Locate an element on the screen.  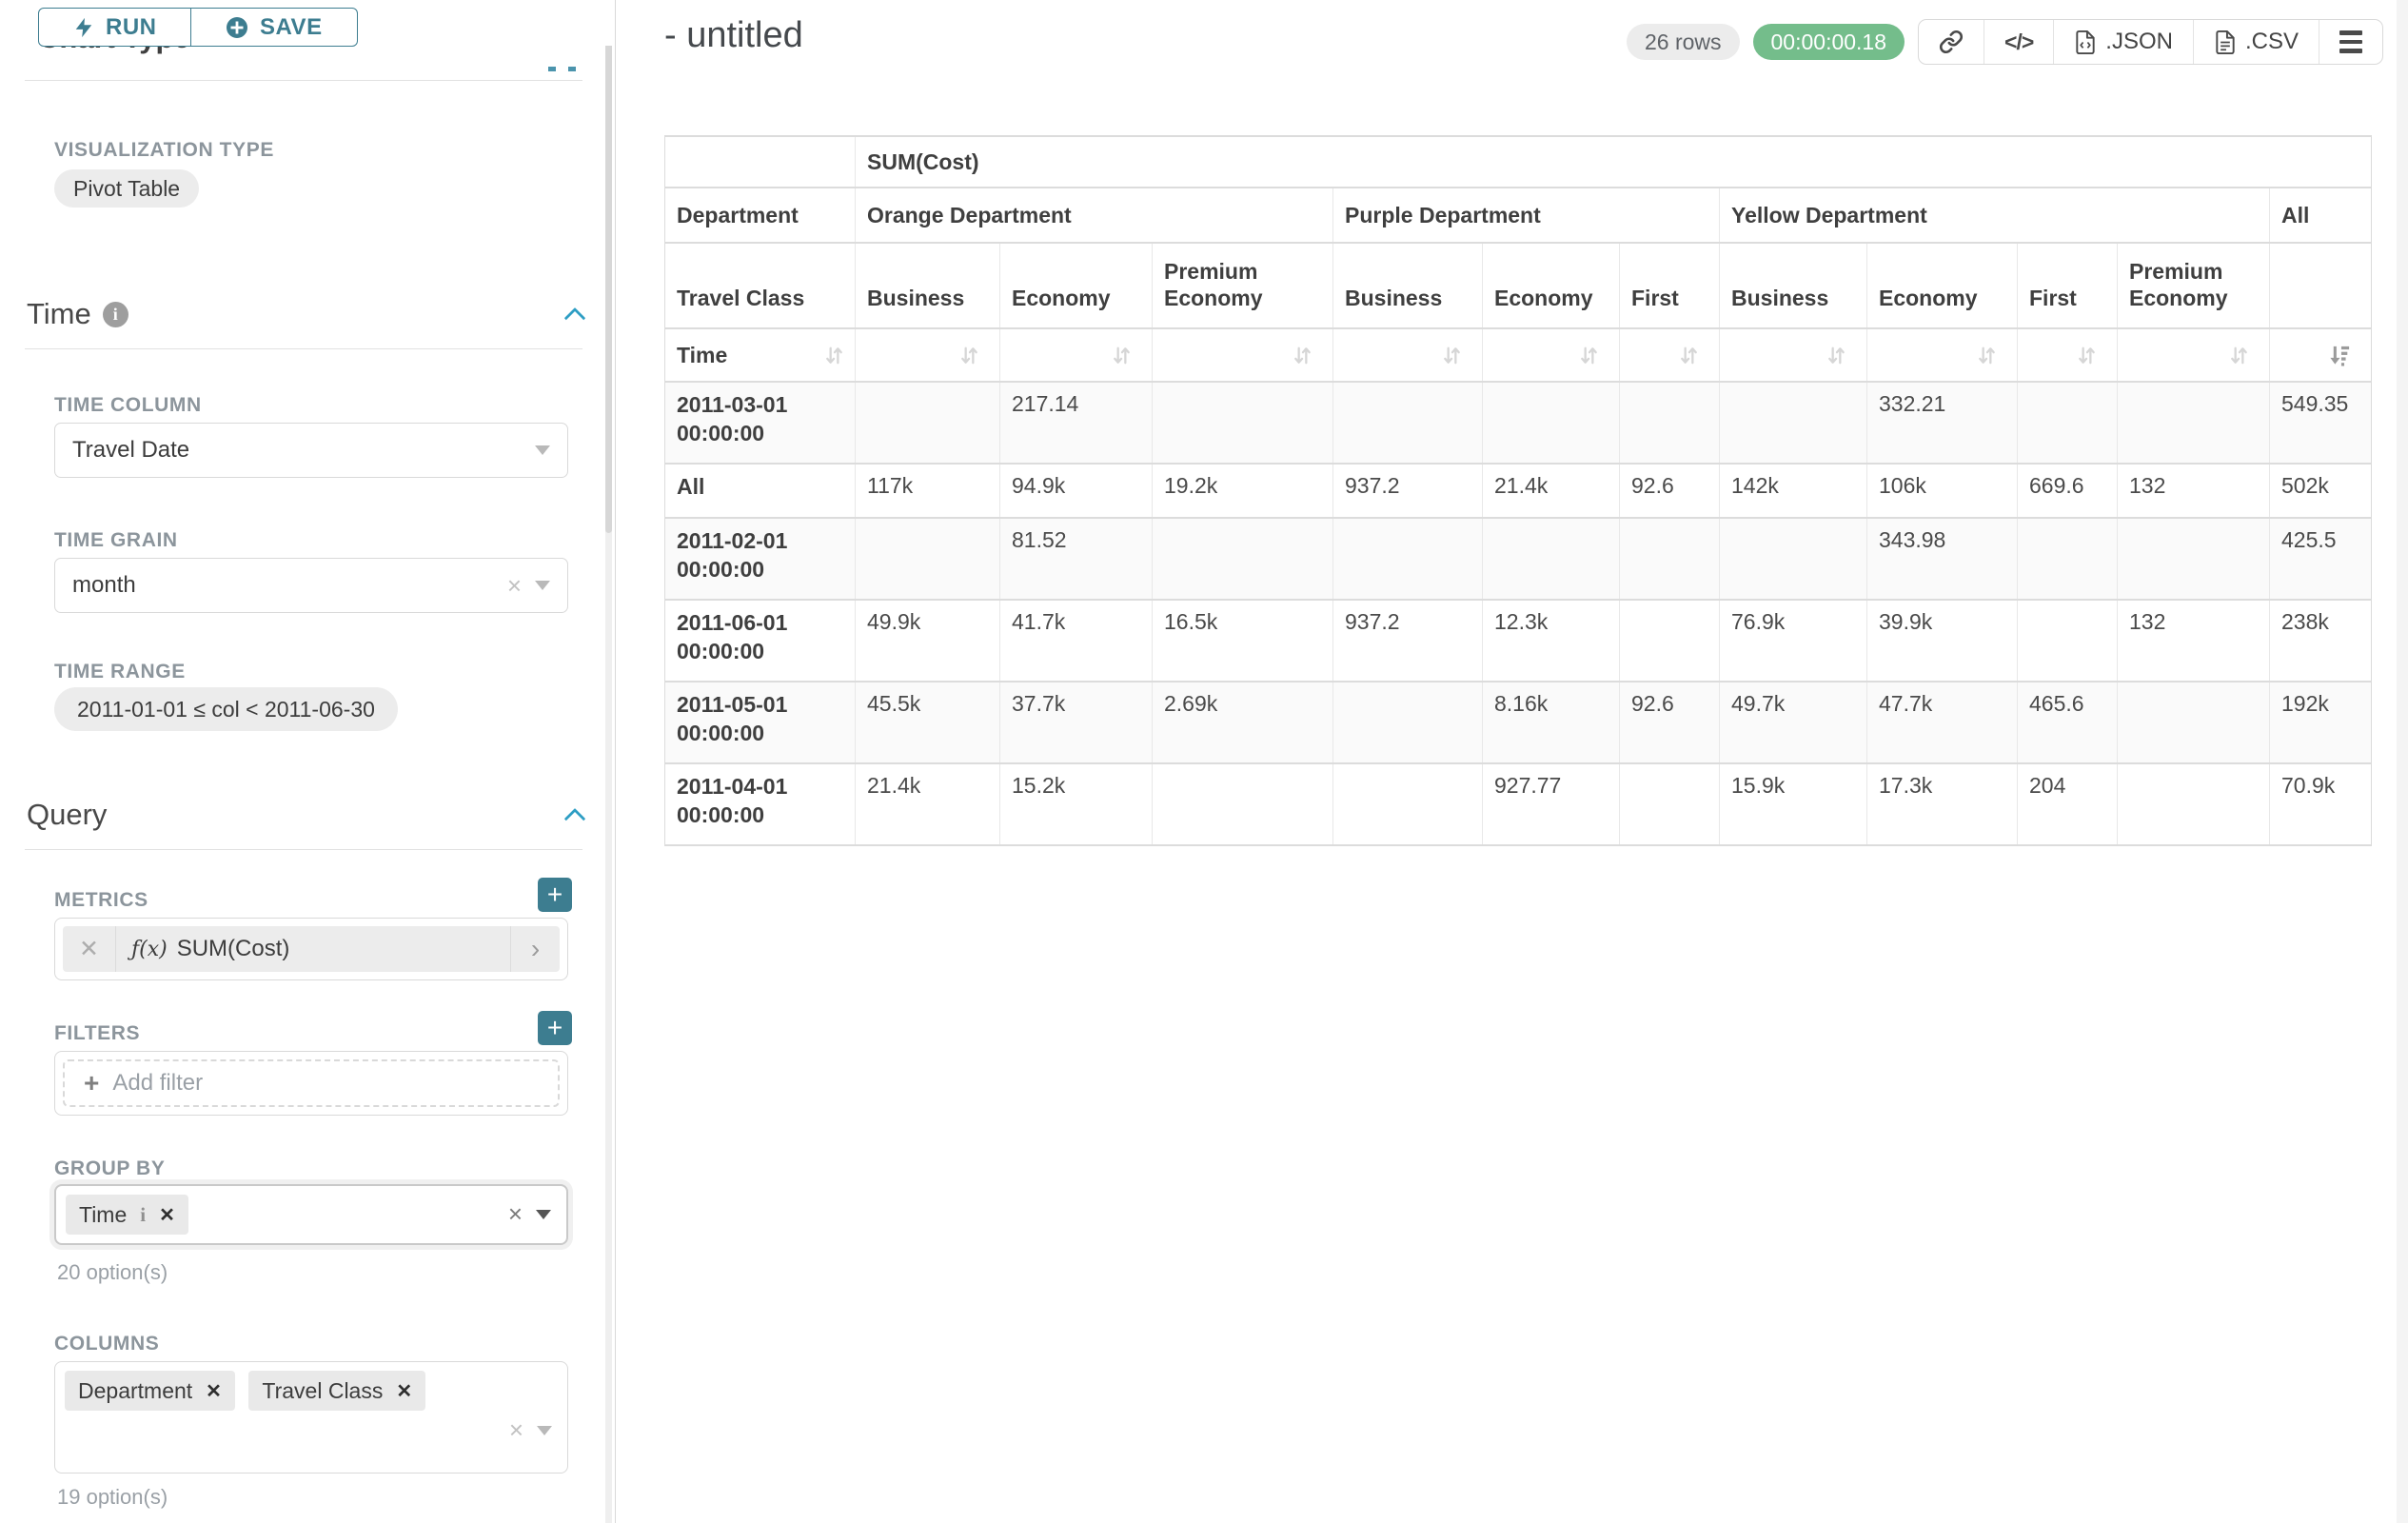
time-range-pill: 2011-01-01 ≤ col < 2011-06-30 is located at coordinates (226, 709).